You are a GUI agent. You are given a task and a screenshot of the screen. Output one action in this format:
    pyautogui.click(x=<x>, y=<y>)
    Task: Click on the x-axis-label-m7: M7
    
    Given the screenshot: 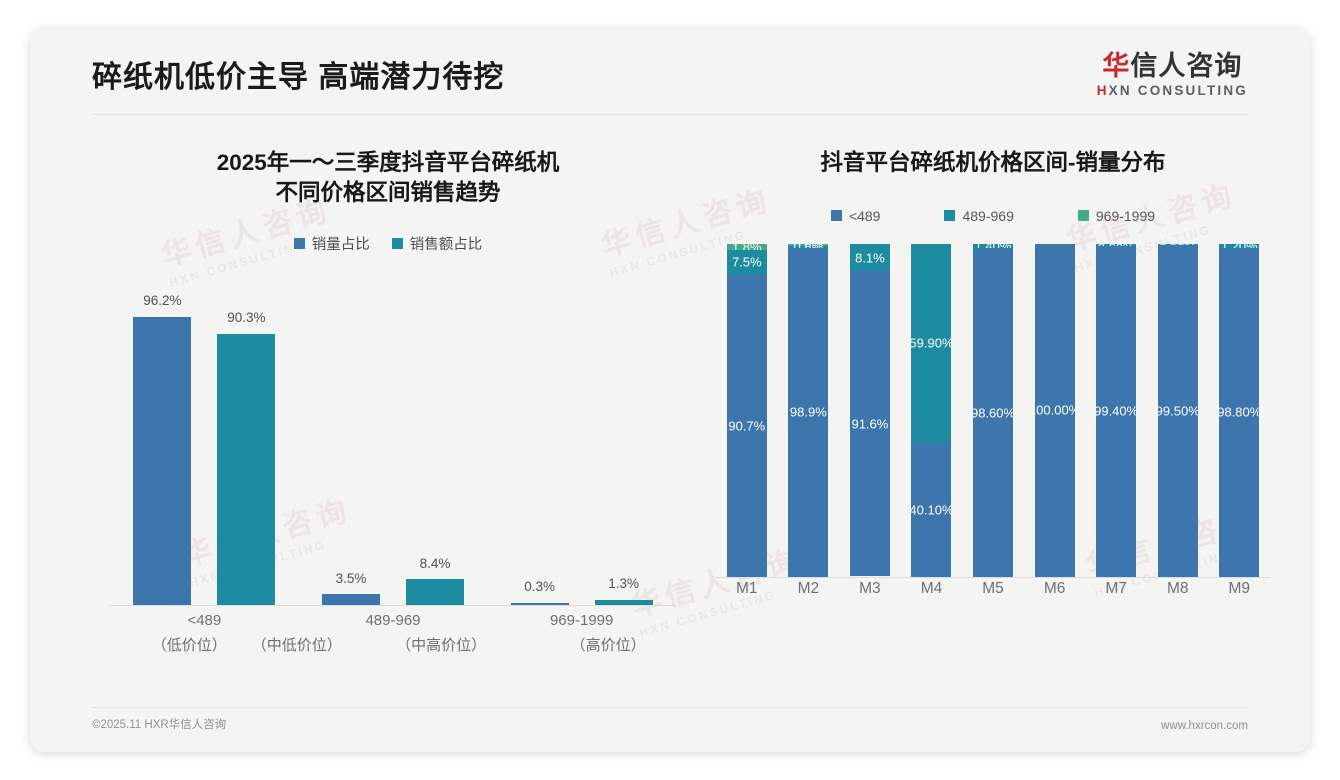 What is the action you would take?
    pyautogui.click(x=1116, y=588)
    